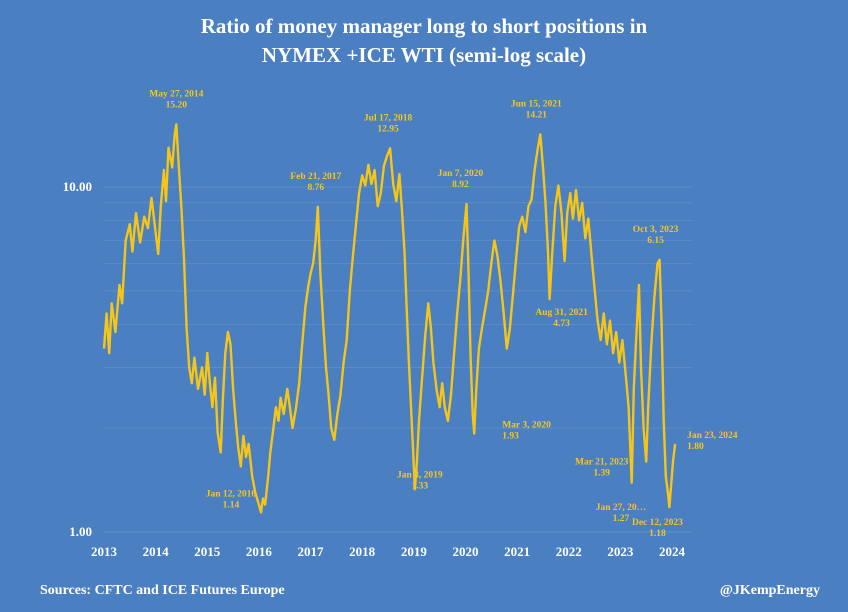  What do you see at coordinates (231, 494) in the screenshot?
I see `annotation-date: Jan 12, 2016` at bounding box center [231, 494].